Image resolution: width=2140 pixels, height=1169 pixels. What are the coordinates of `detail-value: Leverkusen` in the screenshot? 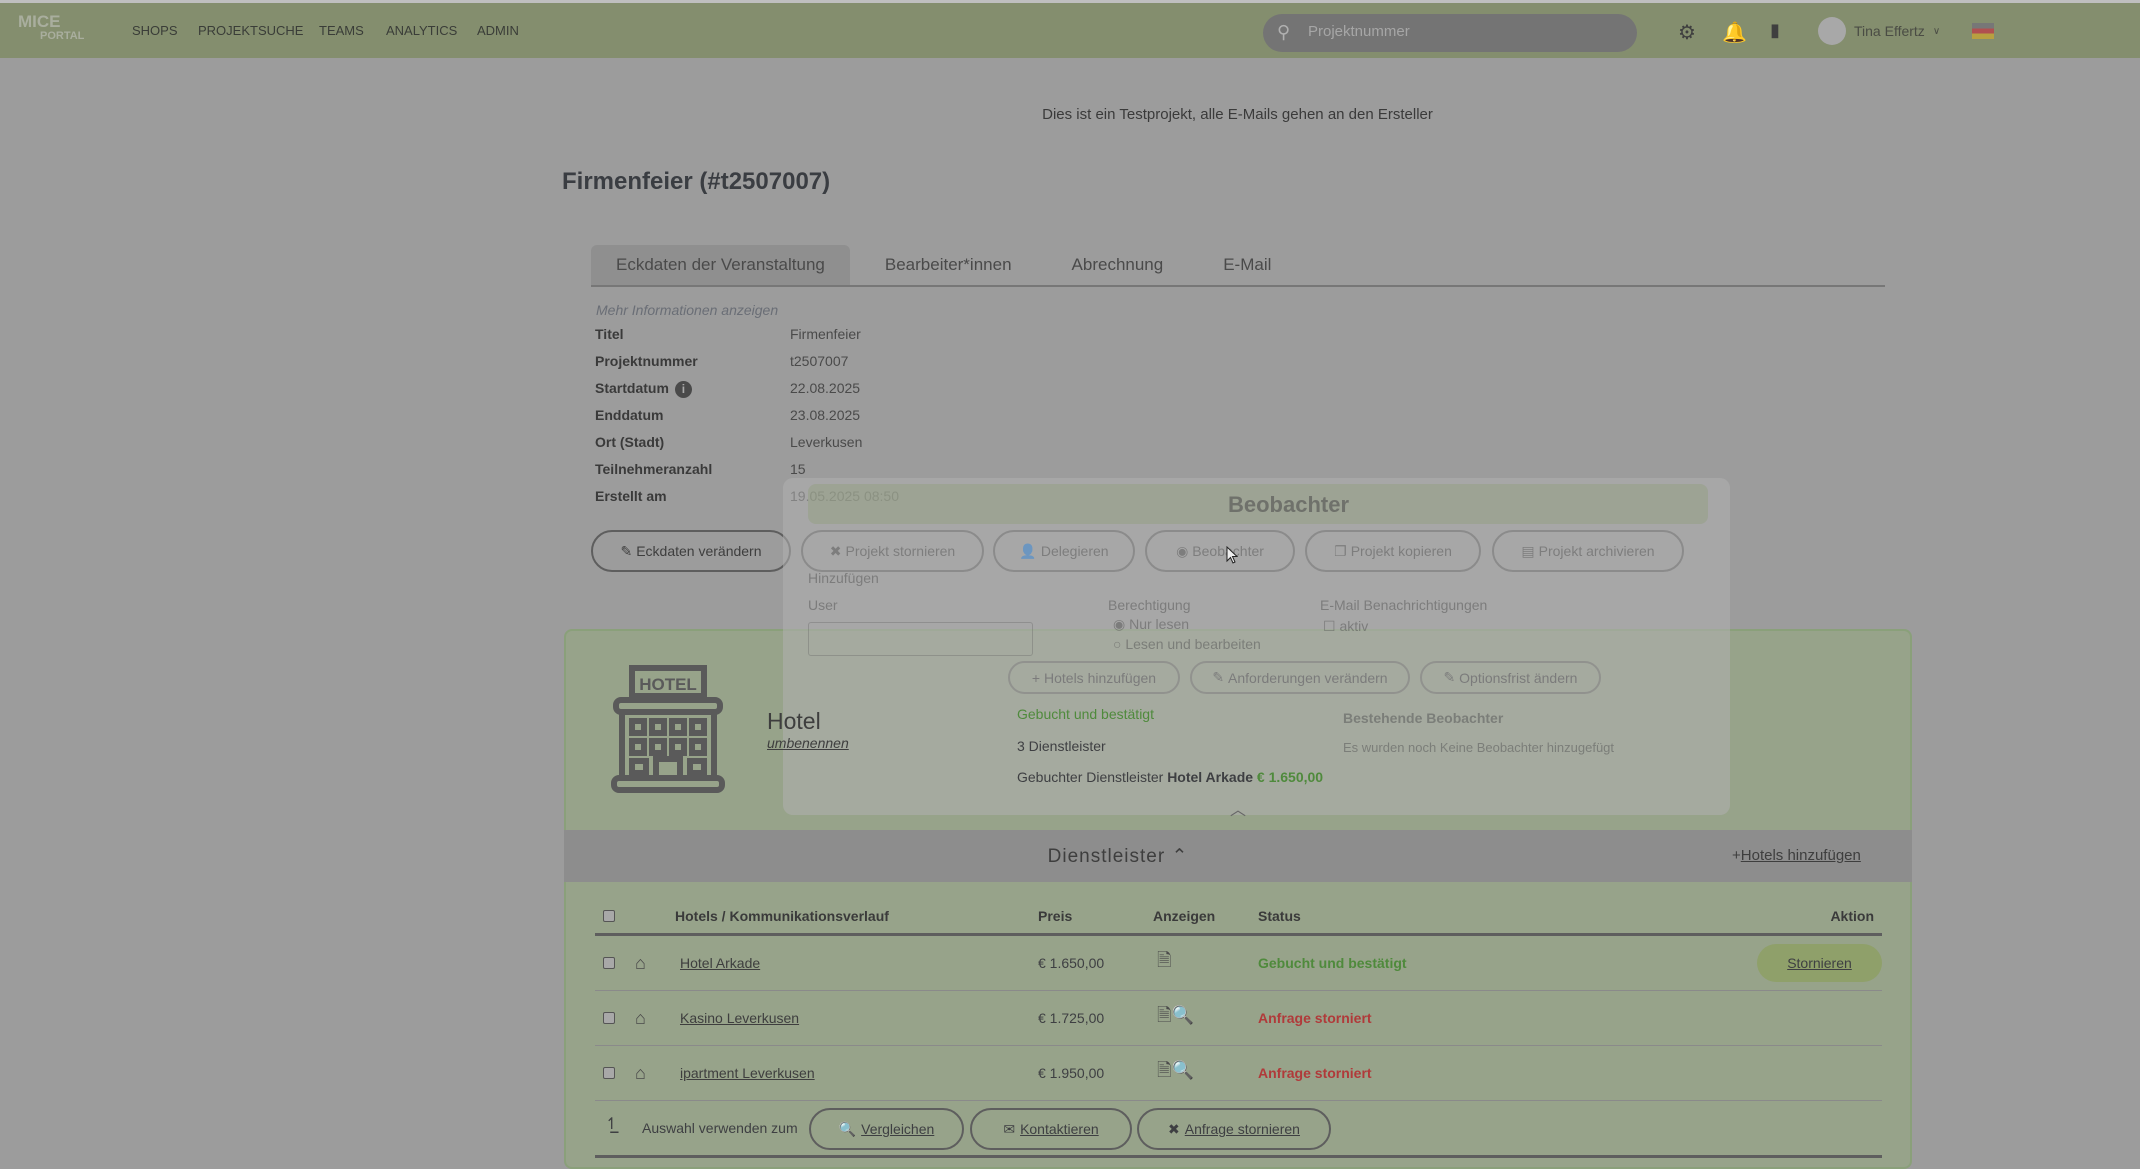 It's located at (826, 442).